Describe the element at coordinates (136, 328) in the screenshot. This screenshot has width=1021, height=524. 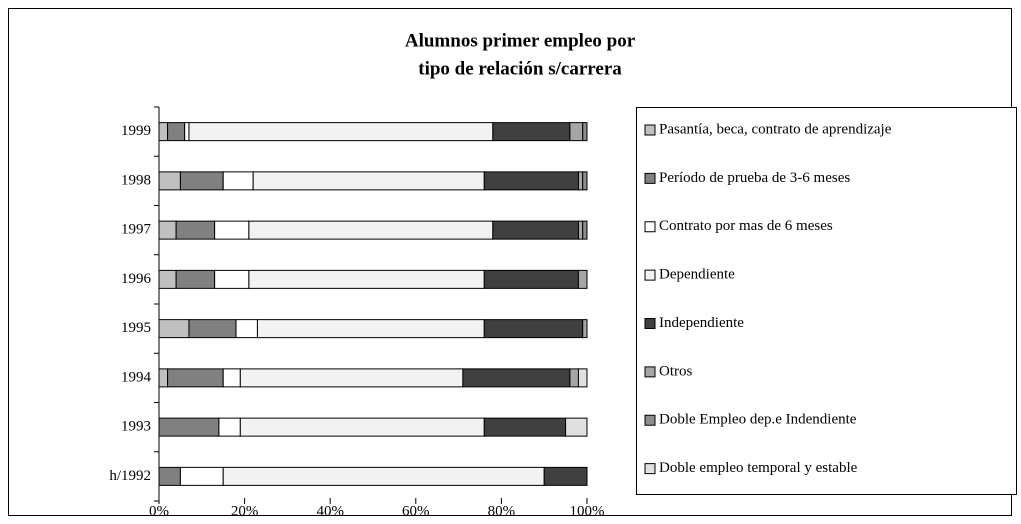
I see `y-tick-label: 1995` at that location.